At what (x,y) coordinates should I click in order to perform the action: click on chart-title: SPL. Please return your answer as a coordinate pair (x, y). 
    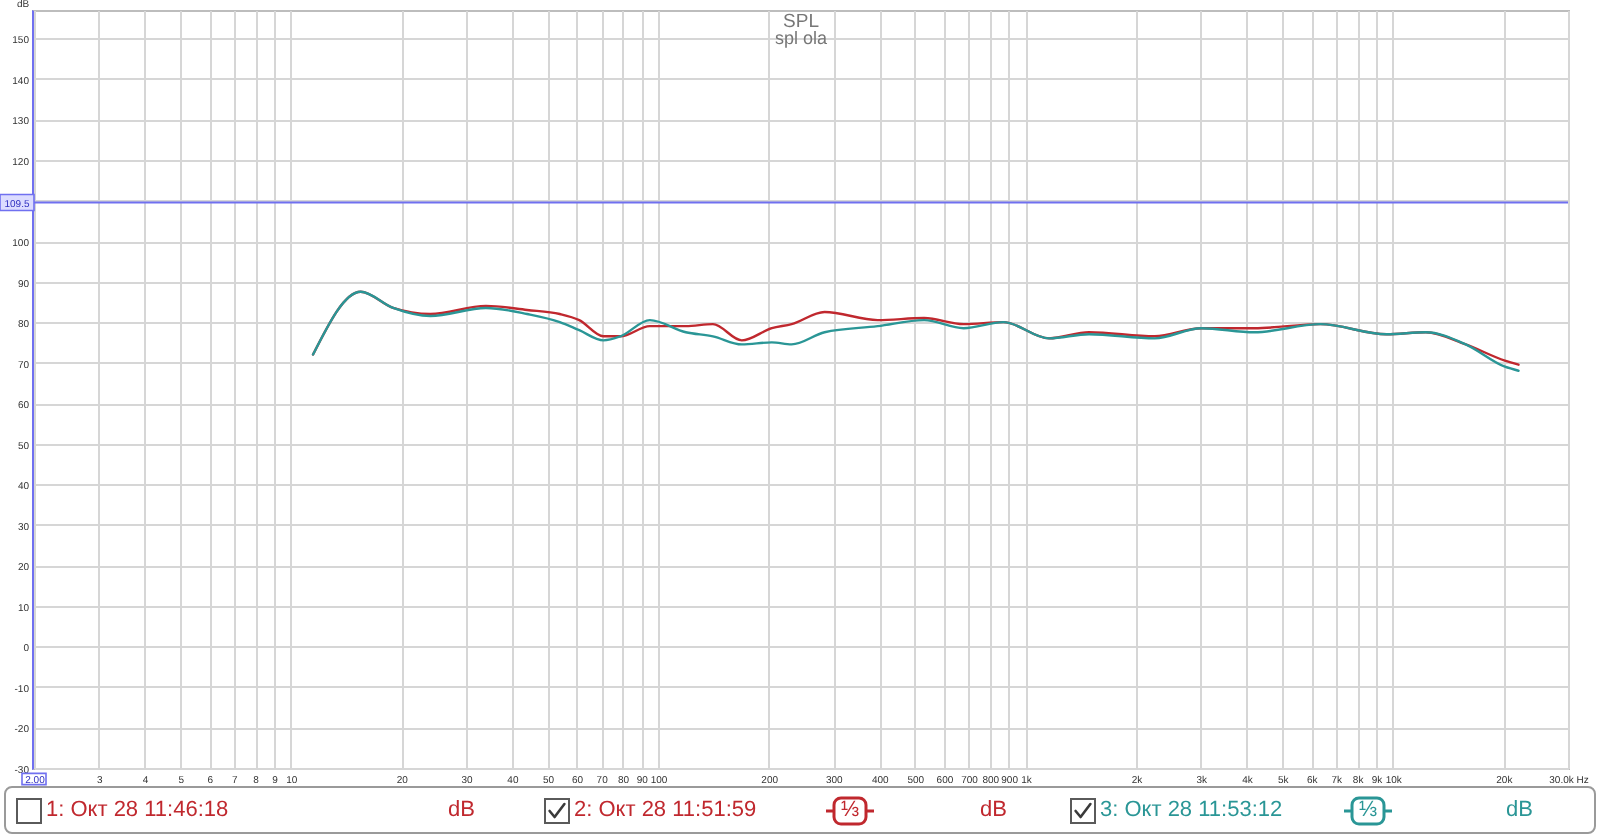
    Looking at the image, I should click on (801, 22).